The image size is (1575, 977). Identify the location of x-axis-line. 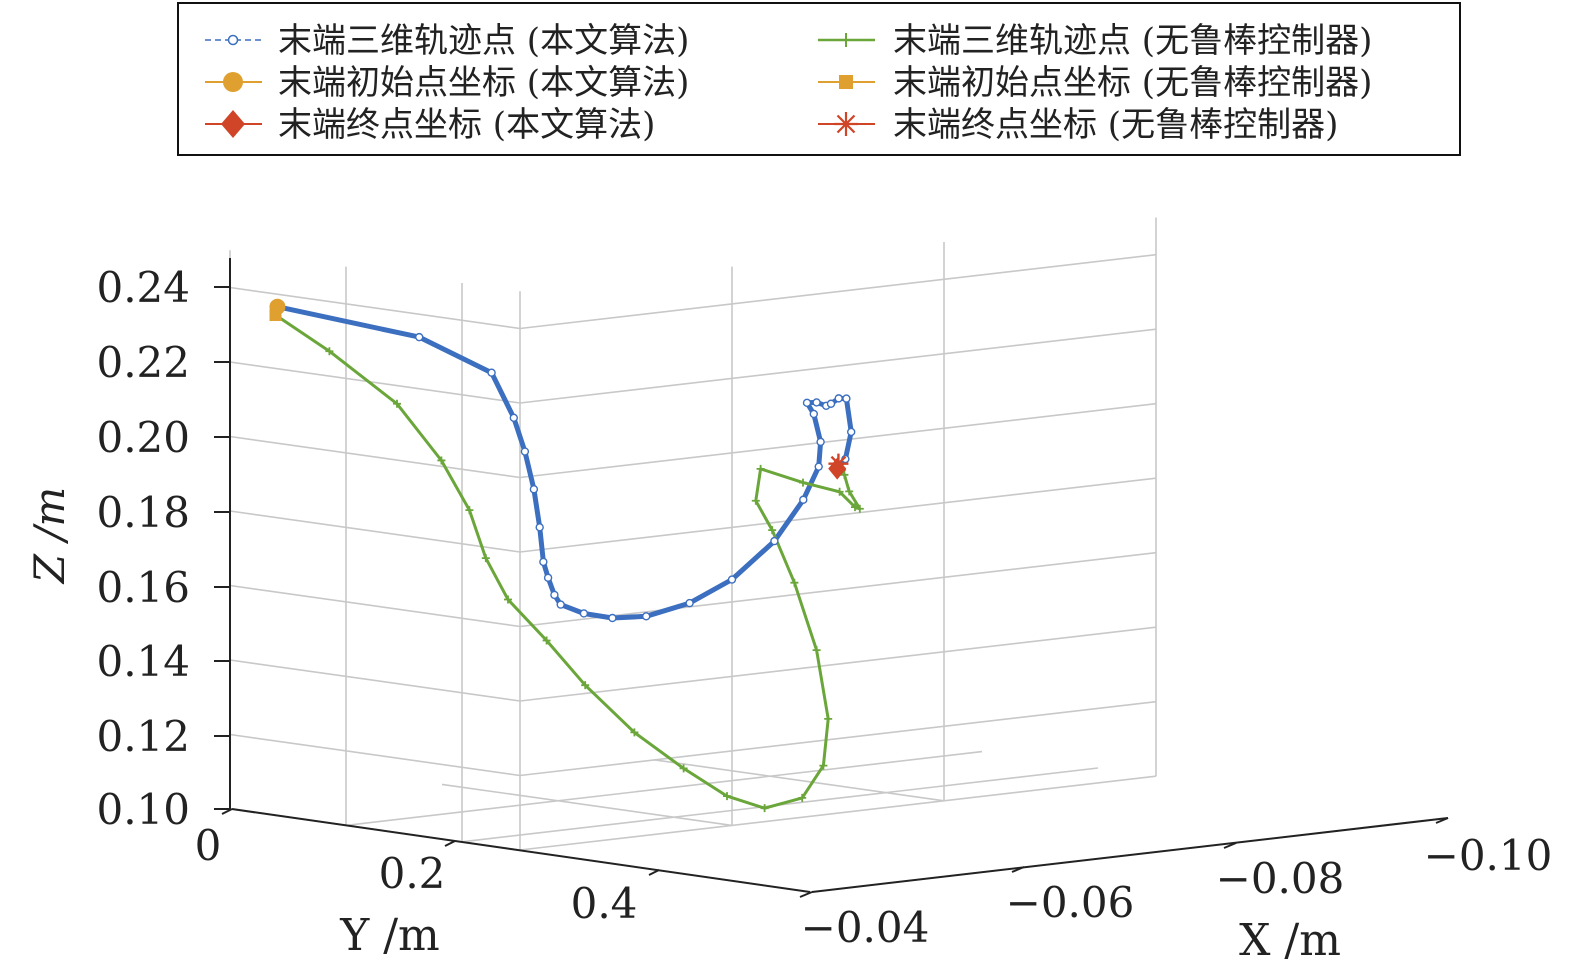
(1130, 855).